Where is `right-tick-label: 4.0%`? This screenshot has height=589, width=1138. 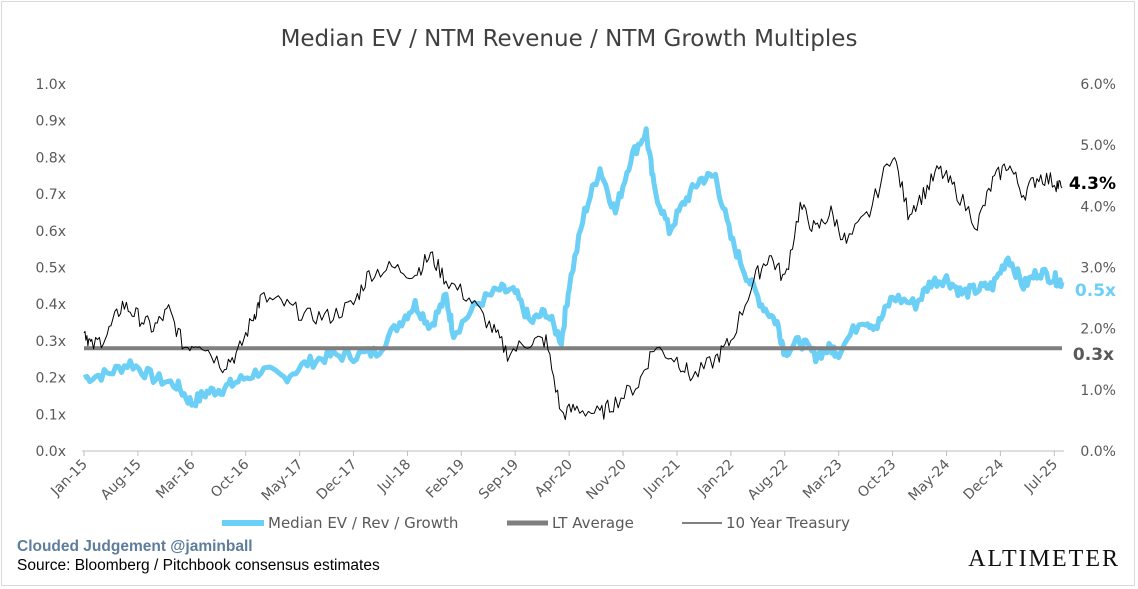 right-tick-label: 4.0% is located at coordinates (1098, 207).